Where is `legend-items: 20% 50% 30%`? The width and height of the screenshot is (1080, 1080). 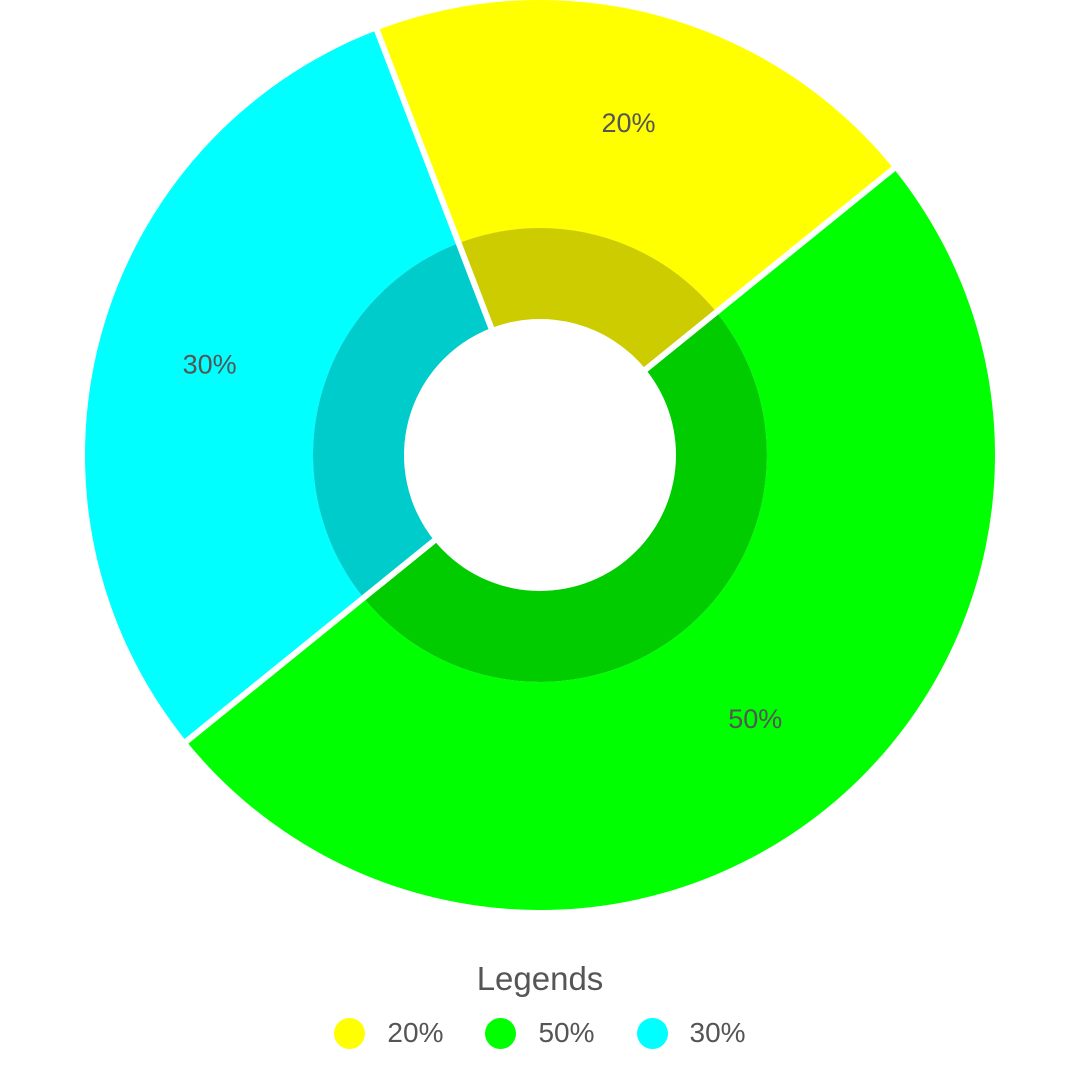 legend-items: 20% 50% 30% is located at coordinates (540, 1033).